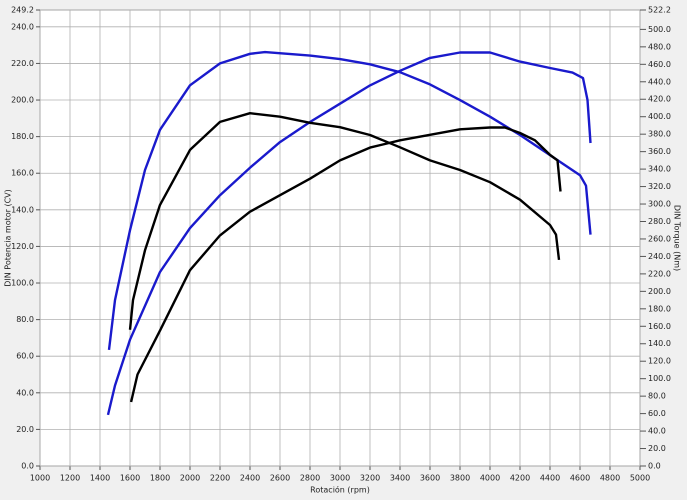  What do you see at coordinates (659, 10) in the screenshot?
I see `y2-tick-label: 522.2` at bounding box center [659, 10].